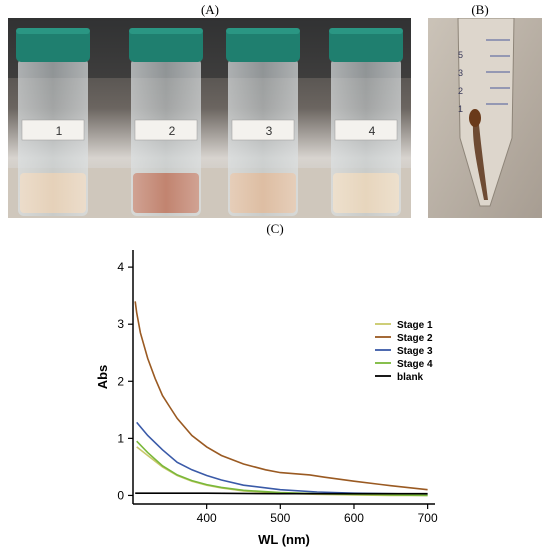 Image resolution: width=550 pixels, height=556 pixels. What do you see at coordinates (172, 131) in the screenshot?
I see `vial-label-text: 2` at bounding box center [172, 131].